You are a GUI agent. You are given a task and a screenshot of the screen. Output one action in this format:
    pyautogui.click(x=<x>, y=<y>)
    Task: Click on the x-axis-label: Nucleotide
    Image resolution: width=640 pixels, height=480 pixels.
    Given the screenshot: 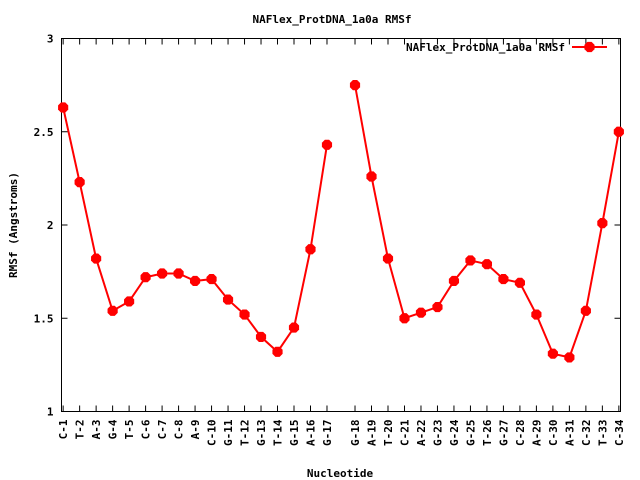 What is the action you would take?
    pyautogui.click(x=340, y=473)
    